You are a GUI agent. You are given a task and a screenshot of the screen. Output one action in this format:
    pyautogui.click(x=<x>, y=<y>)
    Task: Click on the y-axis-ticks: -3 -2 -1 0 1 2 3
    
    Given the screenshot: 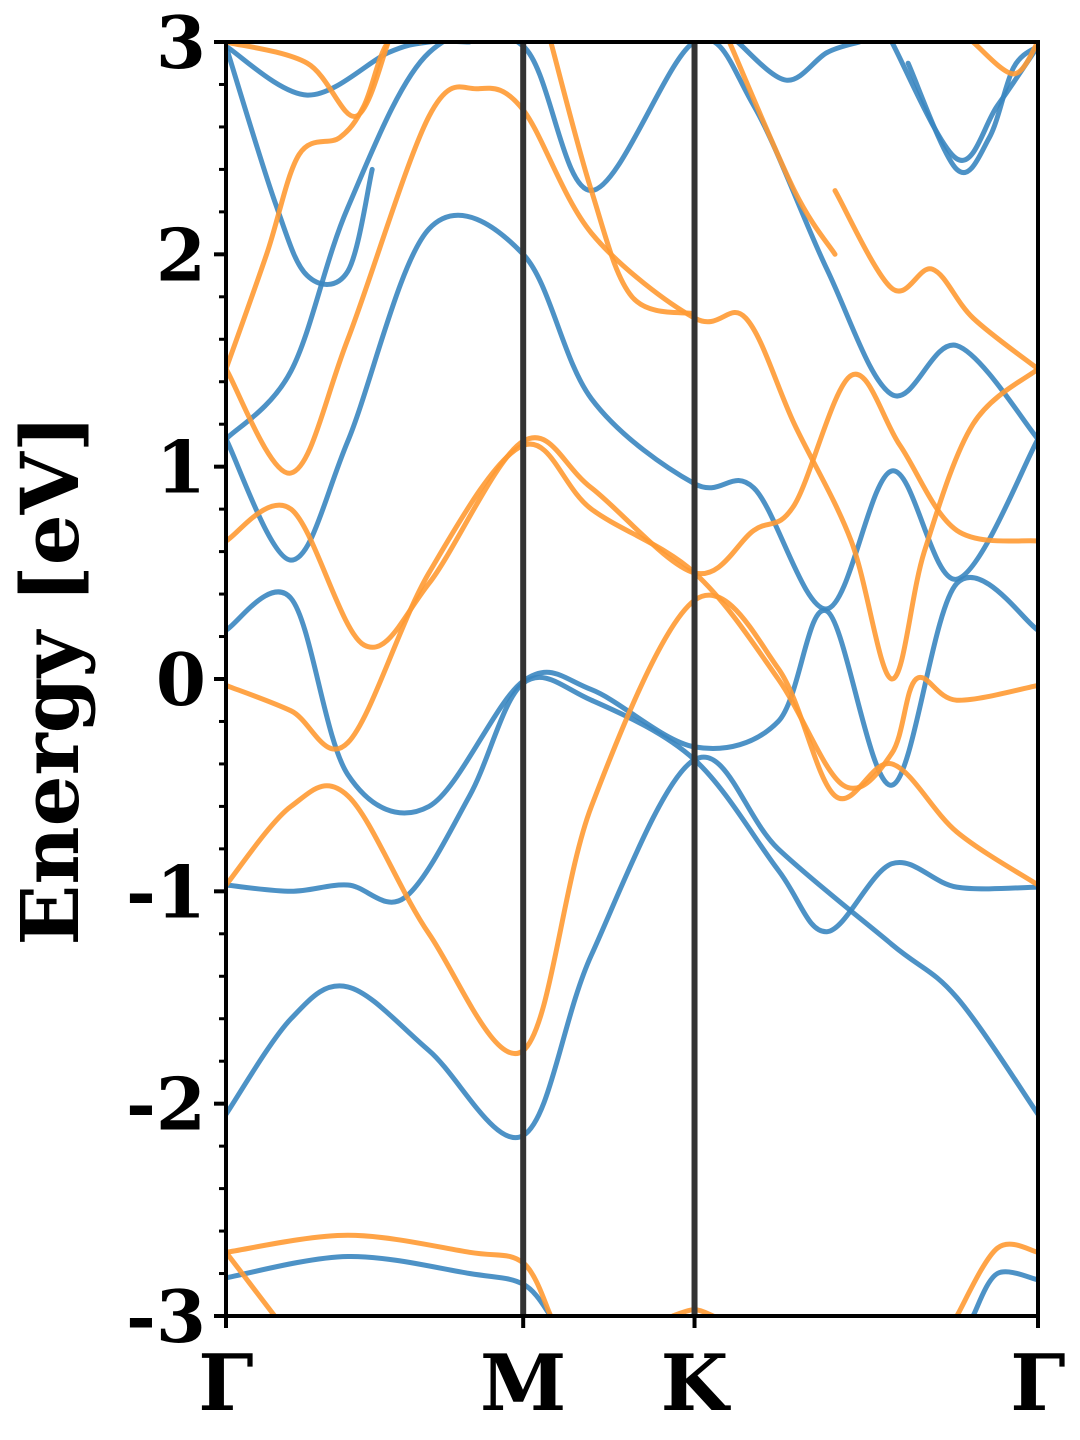 What is the action you would take?
    pyautogui.click(x=176, y=679)
    